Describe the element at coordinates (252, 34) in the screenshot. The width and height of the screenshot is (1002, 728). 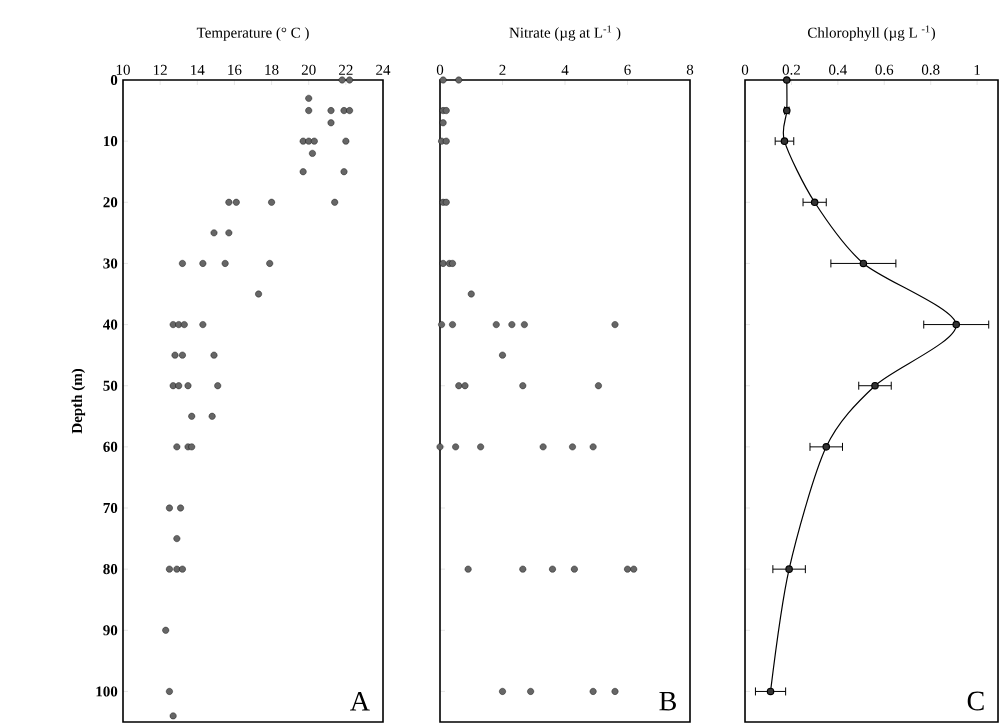
I see `x-axis-title: Temperature (° C )` at that location.